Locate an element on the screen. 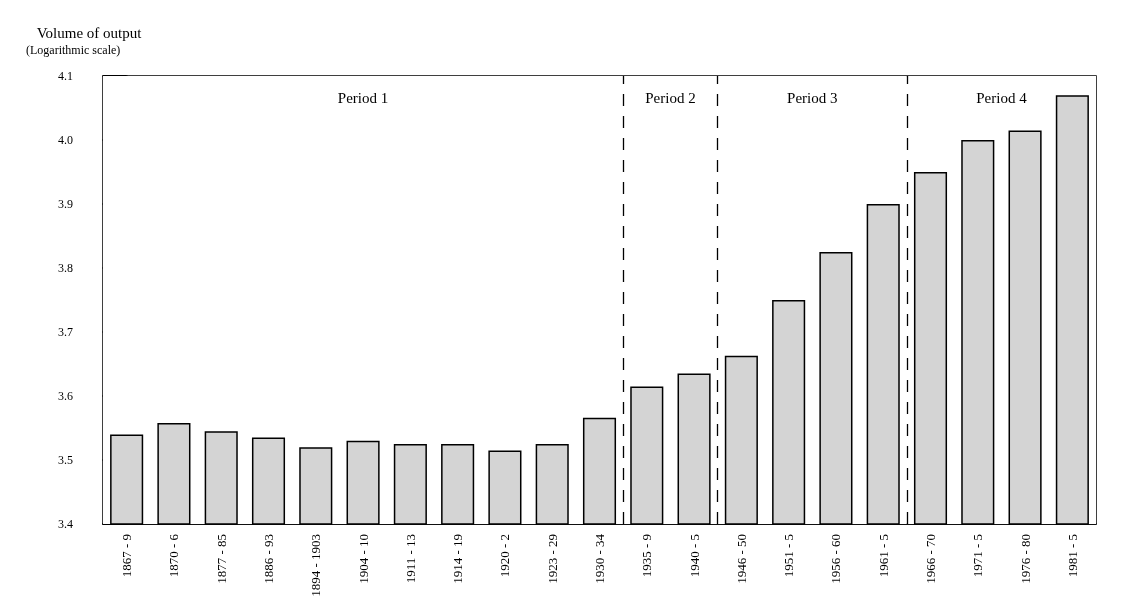  x-tick-label: 1935 - 9 is located at coordinates (647, 556).